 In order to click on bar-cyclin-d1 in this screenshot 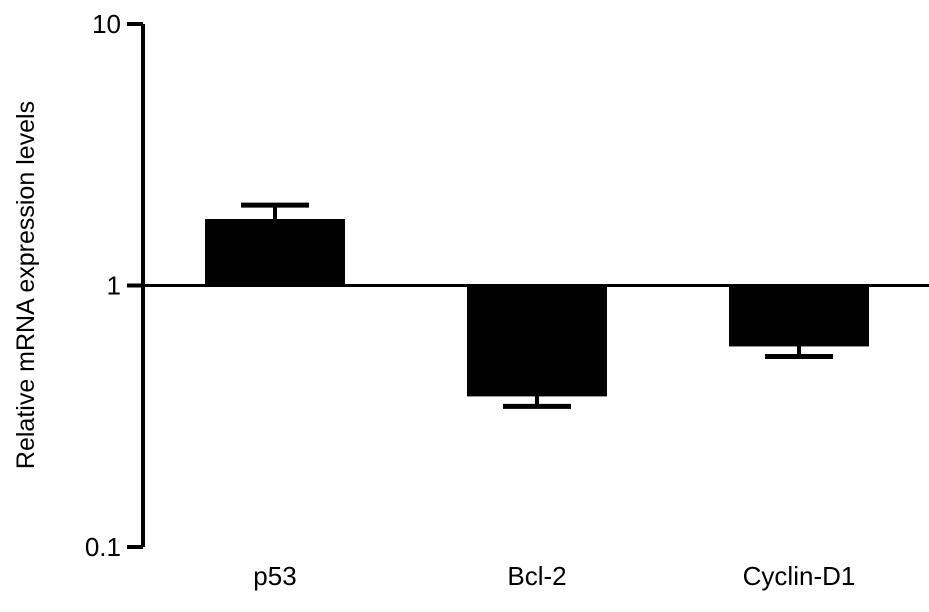, I will do `click(799, 315)`.